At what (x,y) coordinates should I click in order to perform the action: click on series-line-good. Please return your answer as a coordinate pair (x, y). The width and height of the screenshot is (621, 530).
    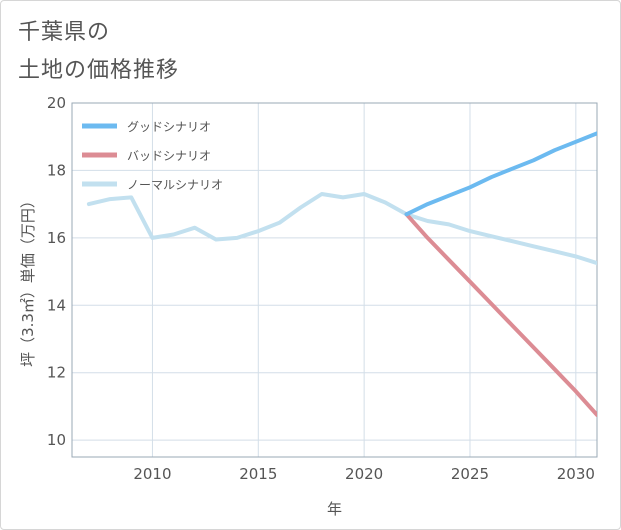
    Looking at the image, I should click on (500, 174).